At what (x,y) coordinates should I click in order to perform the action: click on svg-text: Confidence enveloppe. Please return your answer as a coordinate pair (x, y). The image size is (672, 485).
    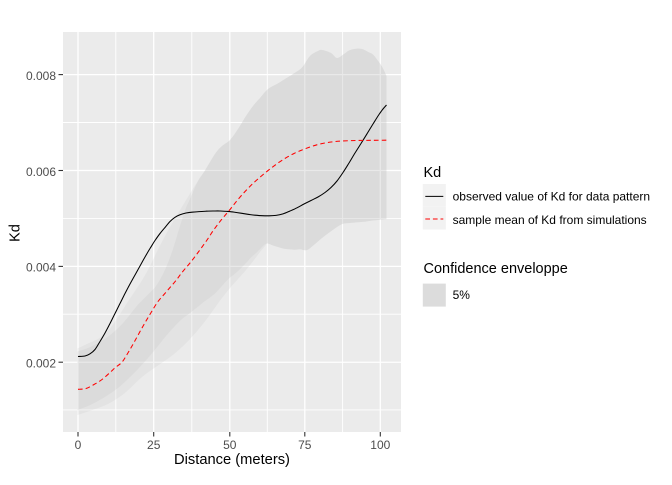
    Looking at the image, I should click on (496, 269).